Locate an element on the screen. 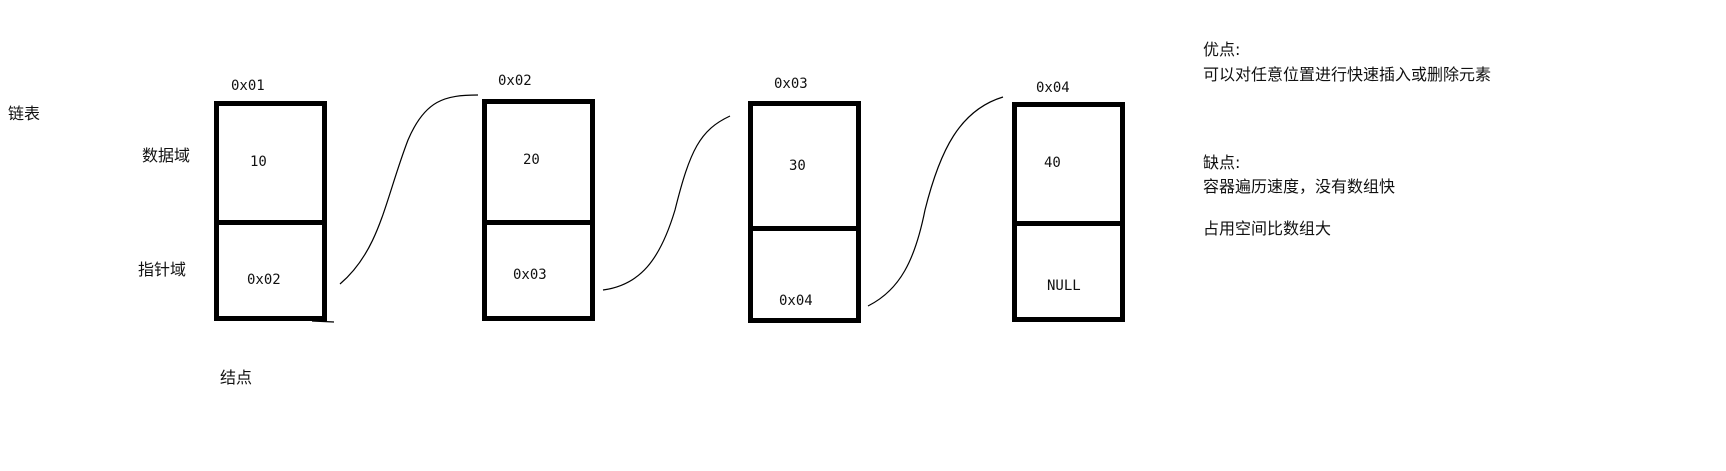 The width and height of the screenshot is (1726, 471). node-pointer-cell-4: NULL is located at coordinates (1068, 271).